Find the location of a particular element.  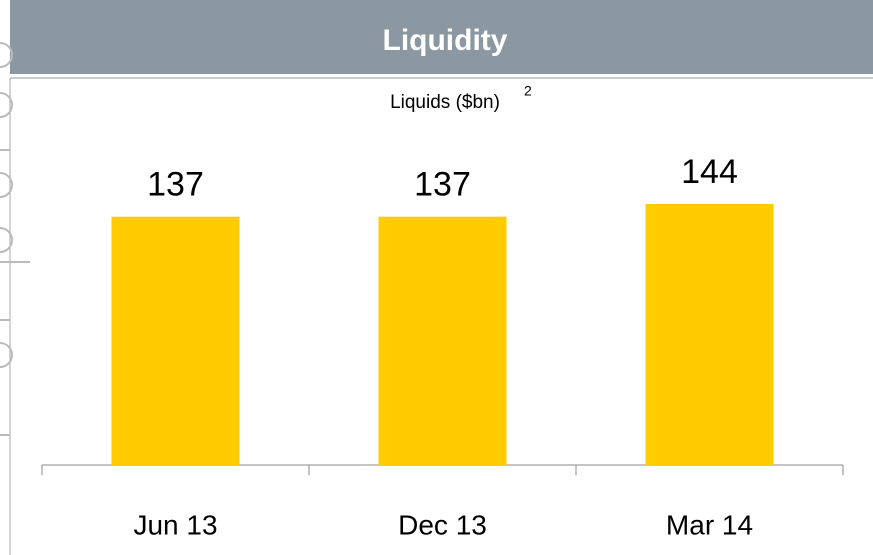

chart-title: Liquidity is located at coordinates (445, 40).